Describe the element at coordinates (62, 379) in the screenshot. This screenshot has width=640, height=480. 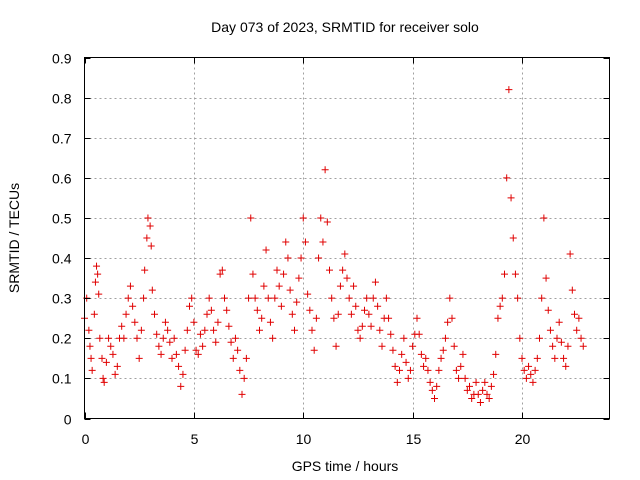
I see `y-tick-label: 0.1` at that location.